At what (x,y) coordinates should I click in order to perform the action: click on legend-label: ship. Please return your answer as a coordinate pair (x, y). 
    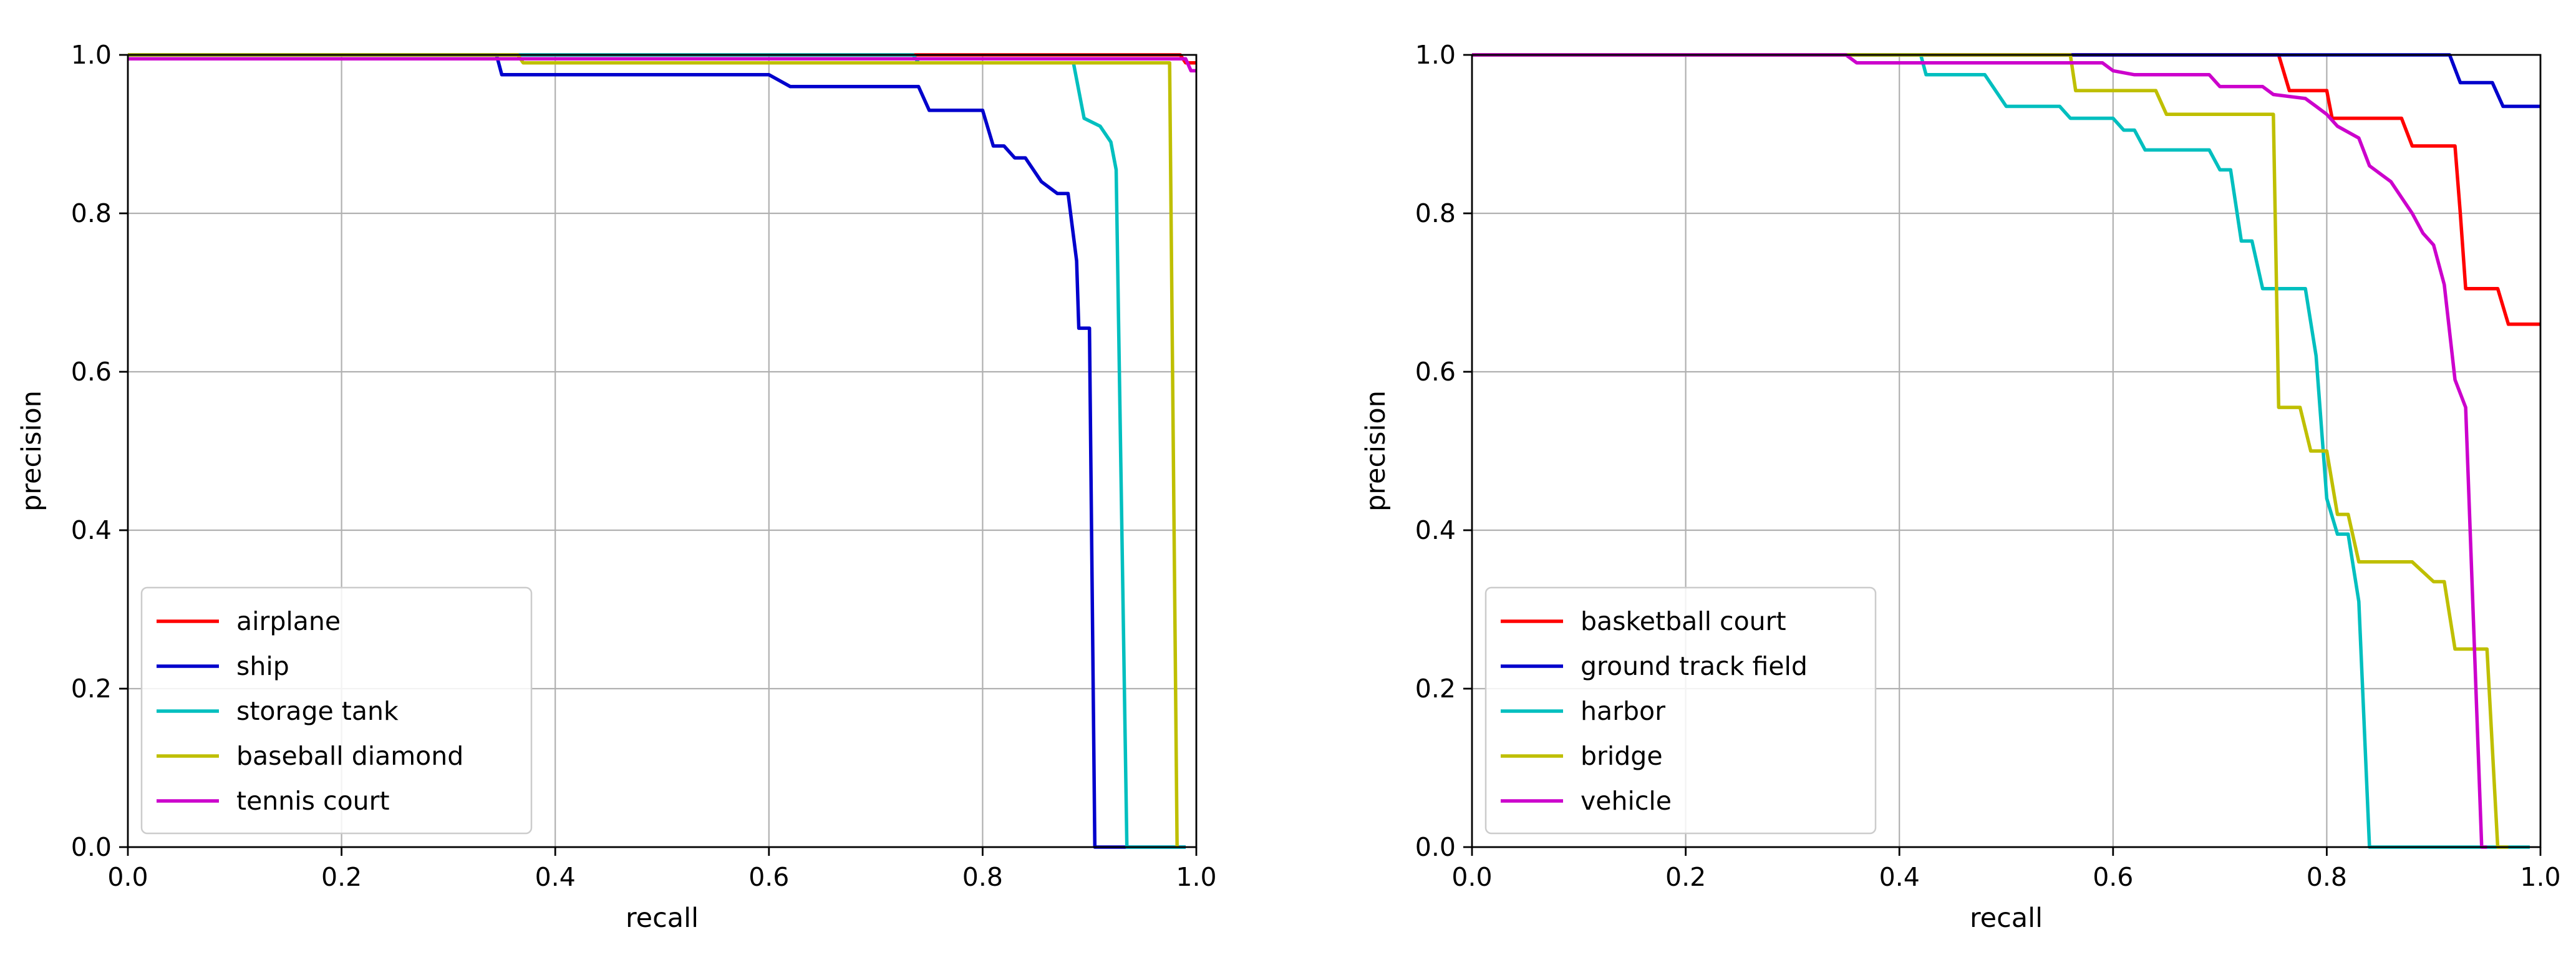
    Looking at the image, I should click on (262, 666).